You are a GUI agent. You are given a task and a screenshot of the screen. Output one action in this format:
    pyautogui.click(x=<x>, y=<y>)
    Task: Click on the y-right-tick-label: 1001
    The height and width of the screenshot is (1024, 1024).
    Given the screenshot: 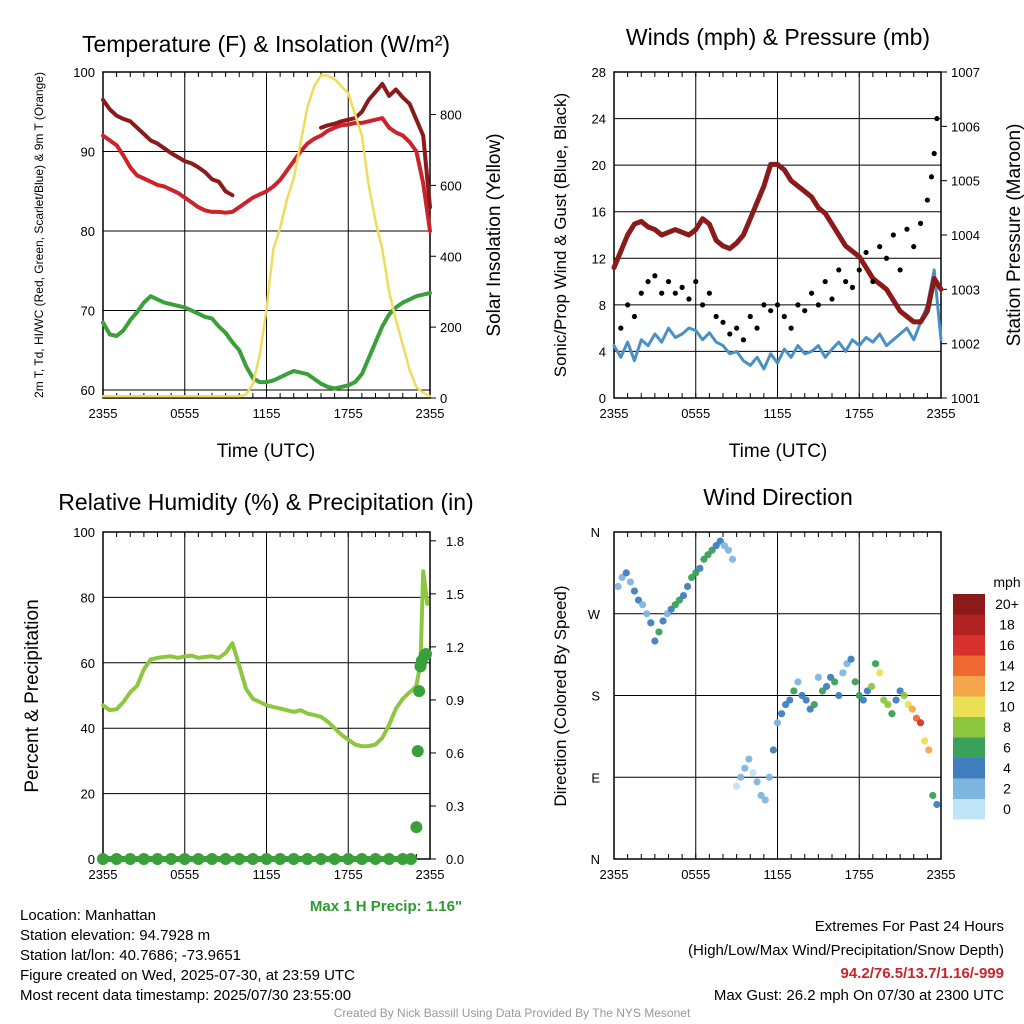 What is the action you would take?
    pyautogui.click(x=965, y=398)
    